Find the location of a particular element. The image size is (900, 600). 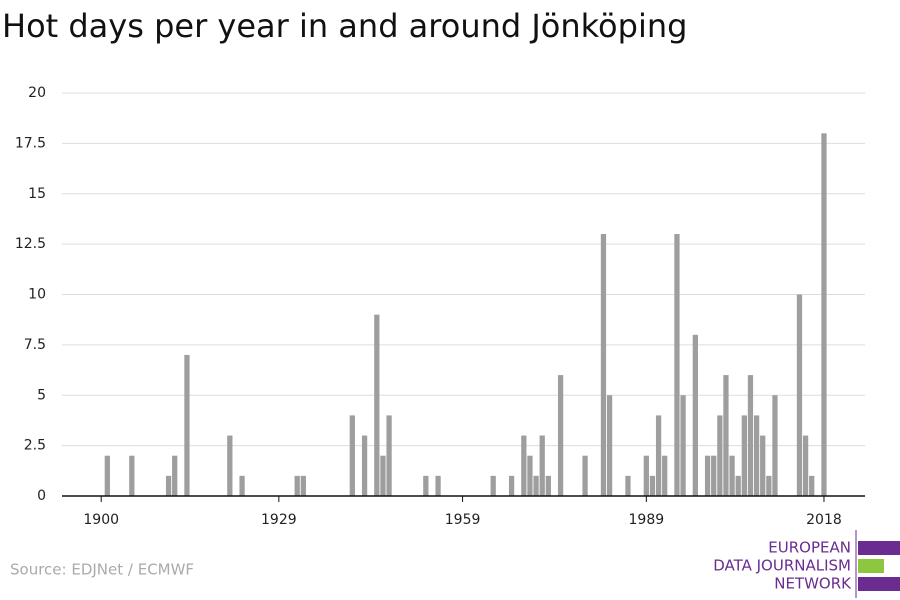

y-tick-label: 20 is located at coordinates (37, 93).